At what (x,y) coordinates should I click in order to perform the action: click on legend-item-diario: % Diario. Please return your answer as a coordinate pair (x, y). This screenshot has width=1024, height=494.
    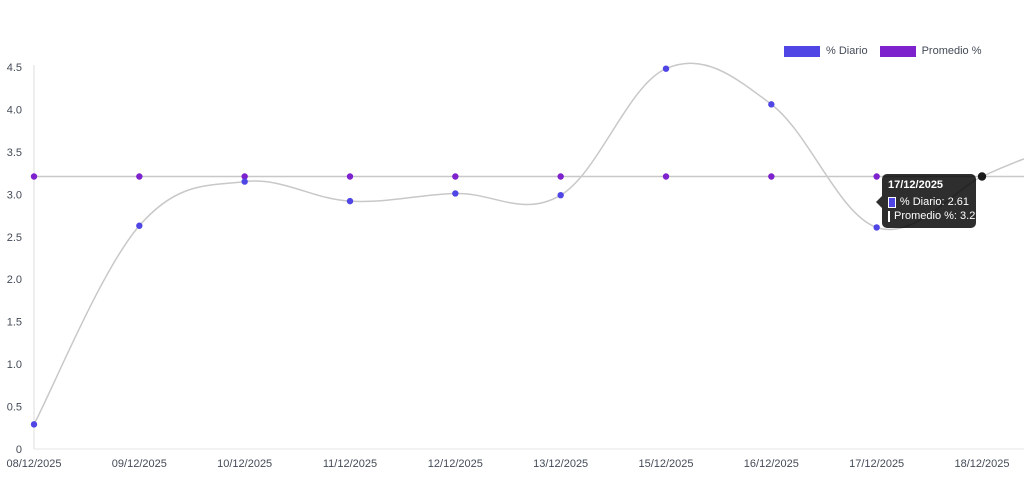
    Looking at the image, I should click on (826, 51).